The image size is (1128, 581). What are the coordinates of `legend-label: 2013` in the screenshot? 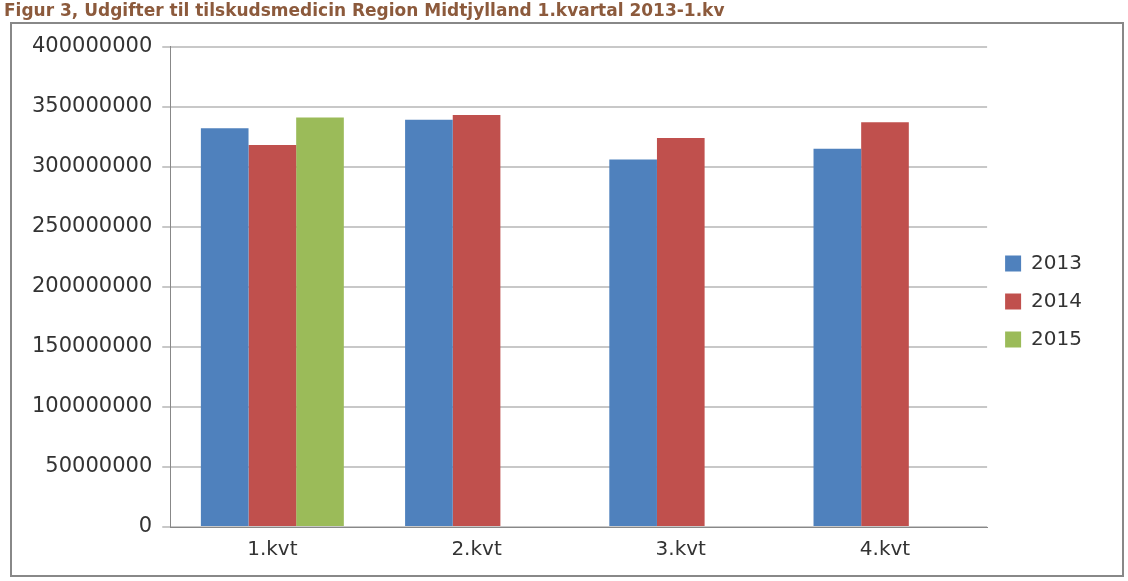 It's located at (1057, 261).